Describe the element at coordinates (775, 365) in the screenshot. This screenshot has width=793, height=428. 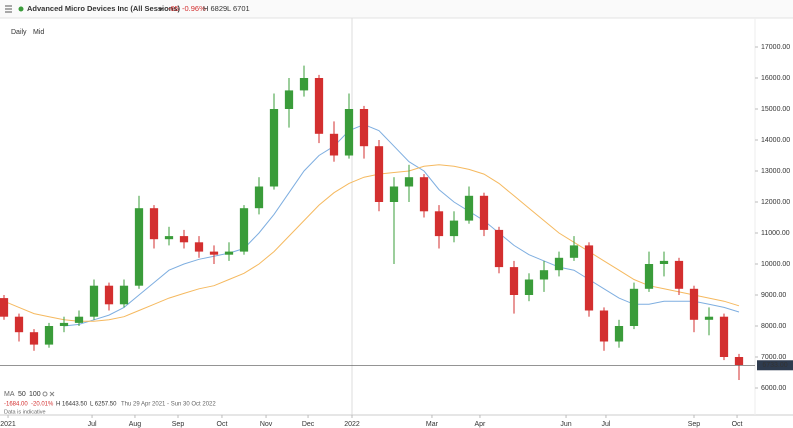
I see `last-price-box` at that location.